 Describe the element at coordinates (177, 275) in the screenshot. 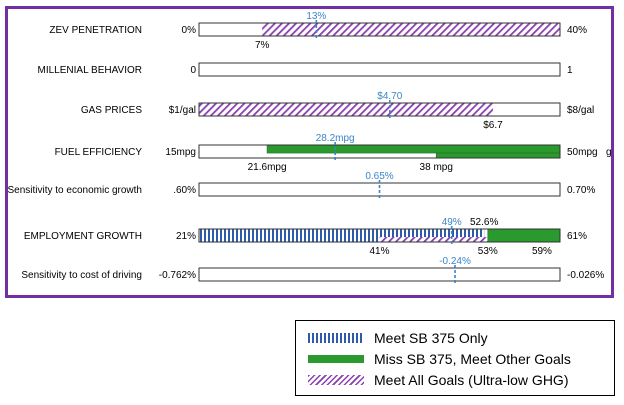

I see `row-6-min-label: -0.762%` at that location.